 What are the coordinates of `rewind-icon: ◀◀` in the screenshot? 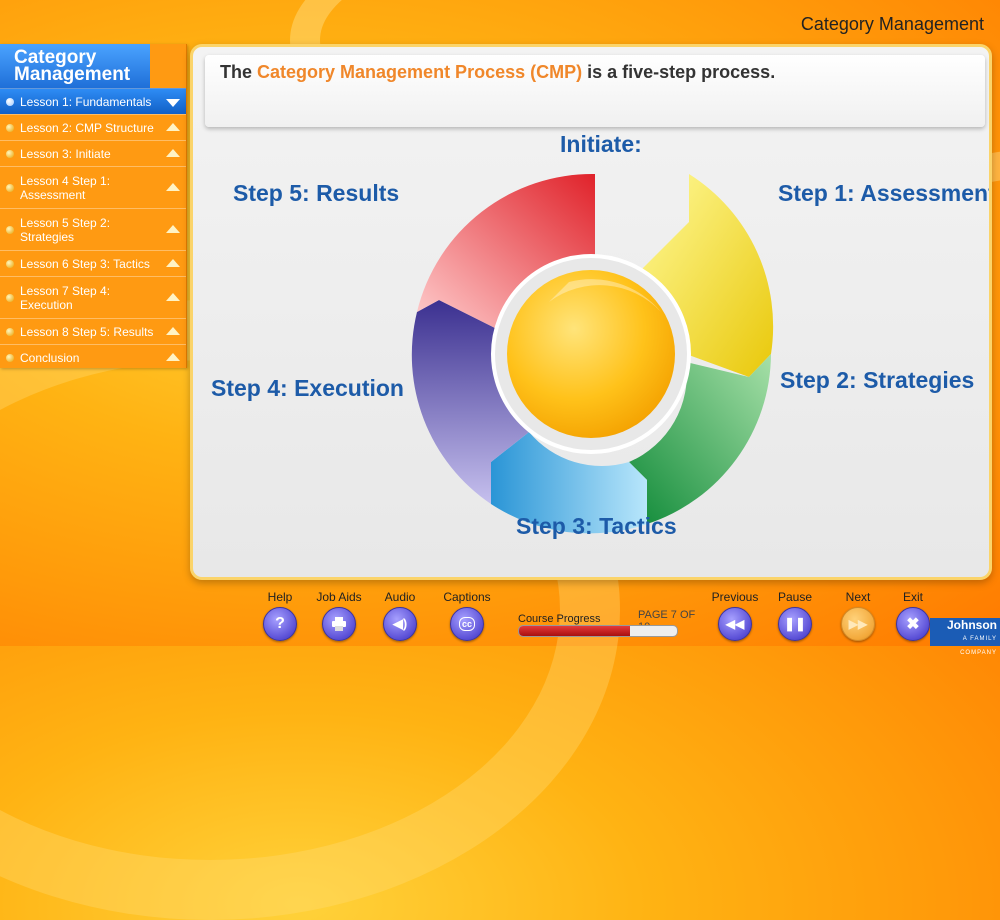 It's located at (735, 624).